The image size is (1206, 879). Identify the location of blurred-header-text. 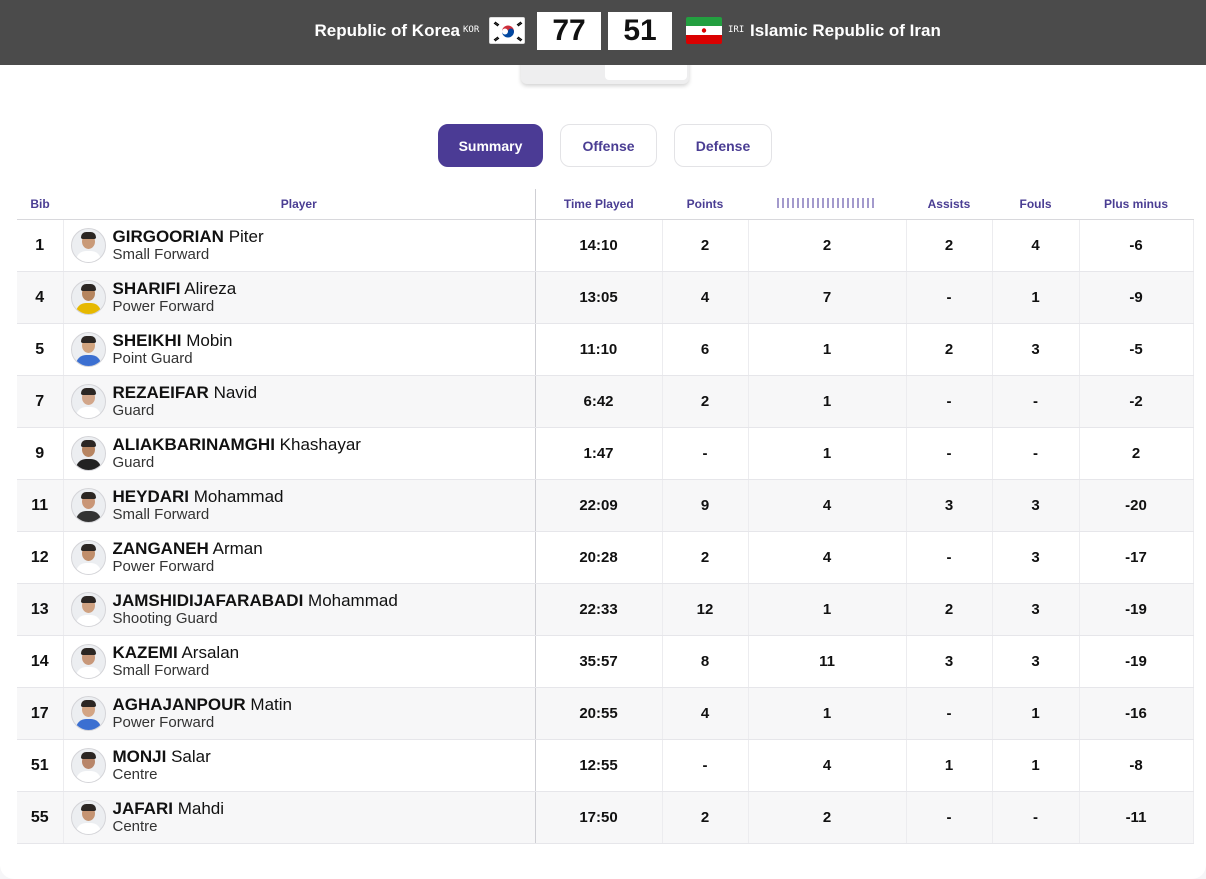
(827, 203).